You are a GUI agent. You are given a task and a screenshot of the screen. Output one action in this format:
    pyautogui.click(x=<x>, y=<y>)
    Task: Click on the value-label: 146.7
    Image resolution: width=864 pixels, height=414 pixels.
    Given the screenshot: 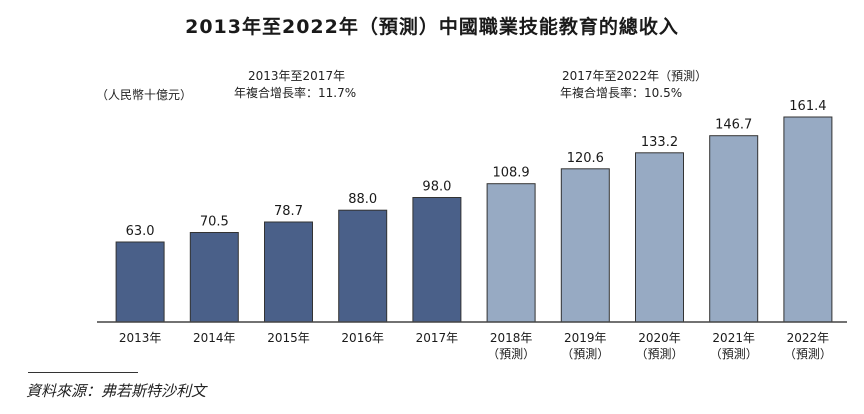 What is the action you would take?
    pyautogui.click(x=733, y=125)
    